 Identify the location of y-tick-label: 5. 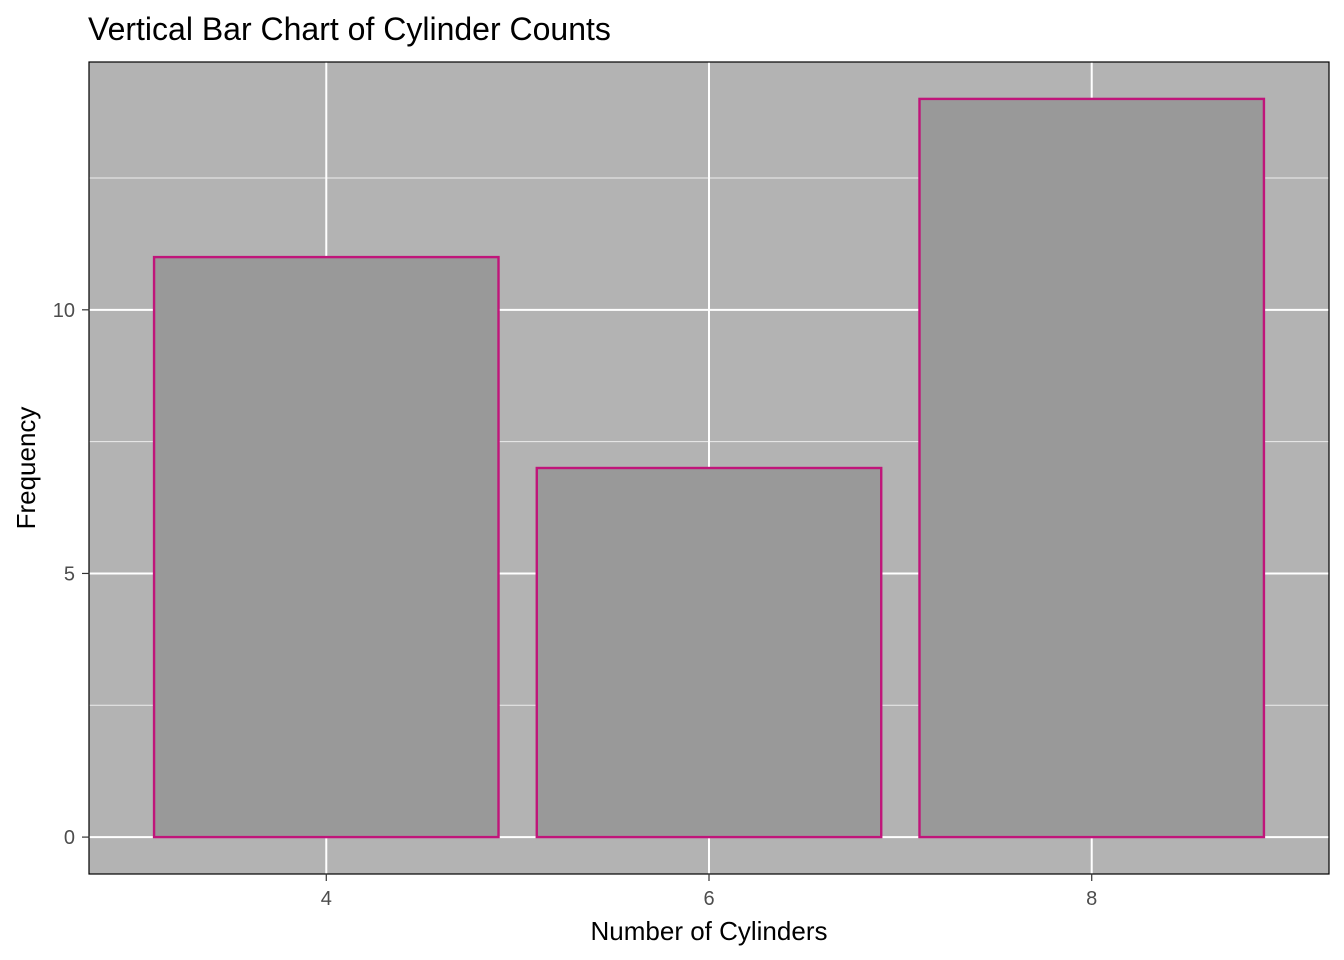
(69, 574).